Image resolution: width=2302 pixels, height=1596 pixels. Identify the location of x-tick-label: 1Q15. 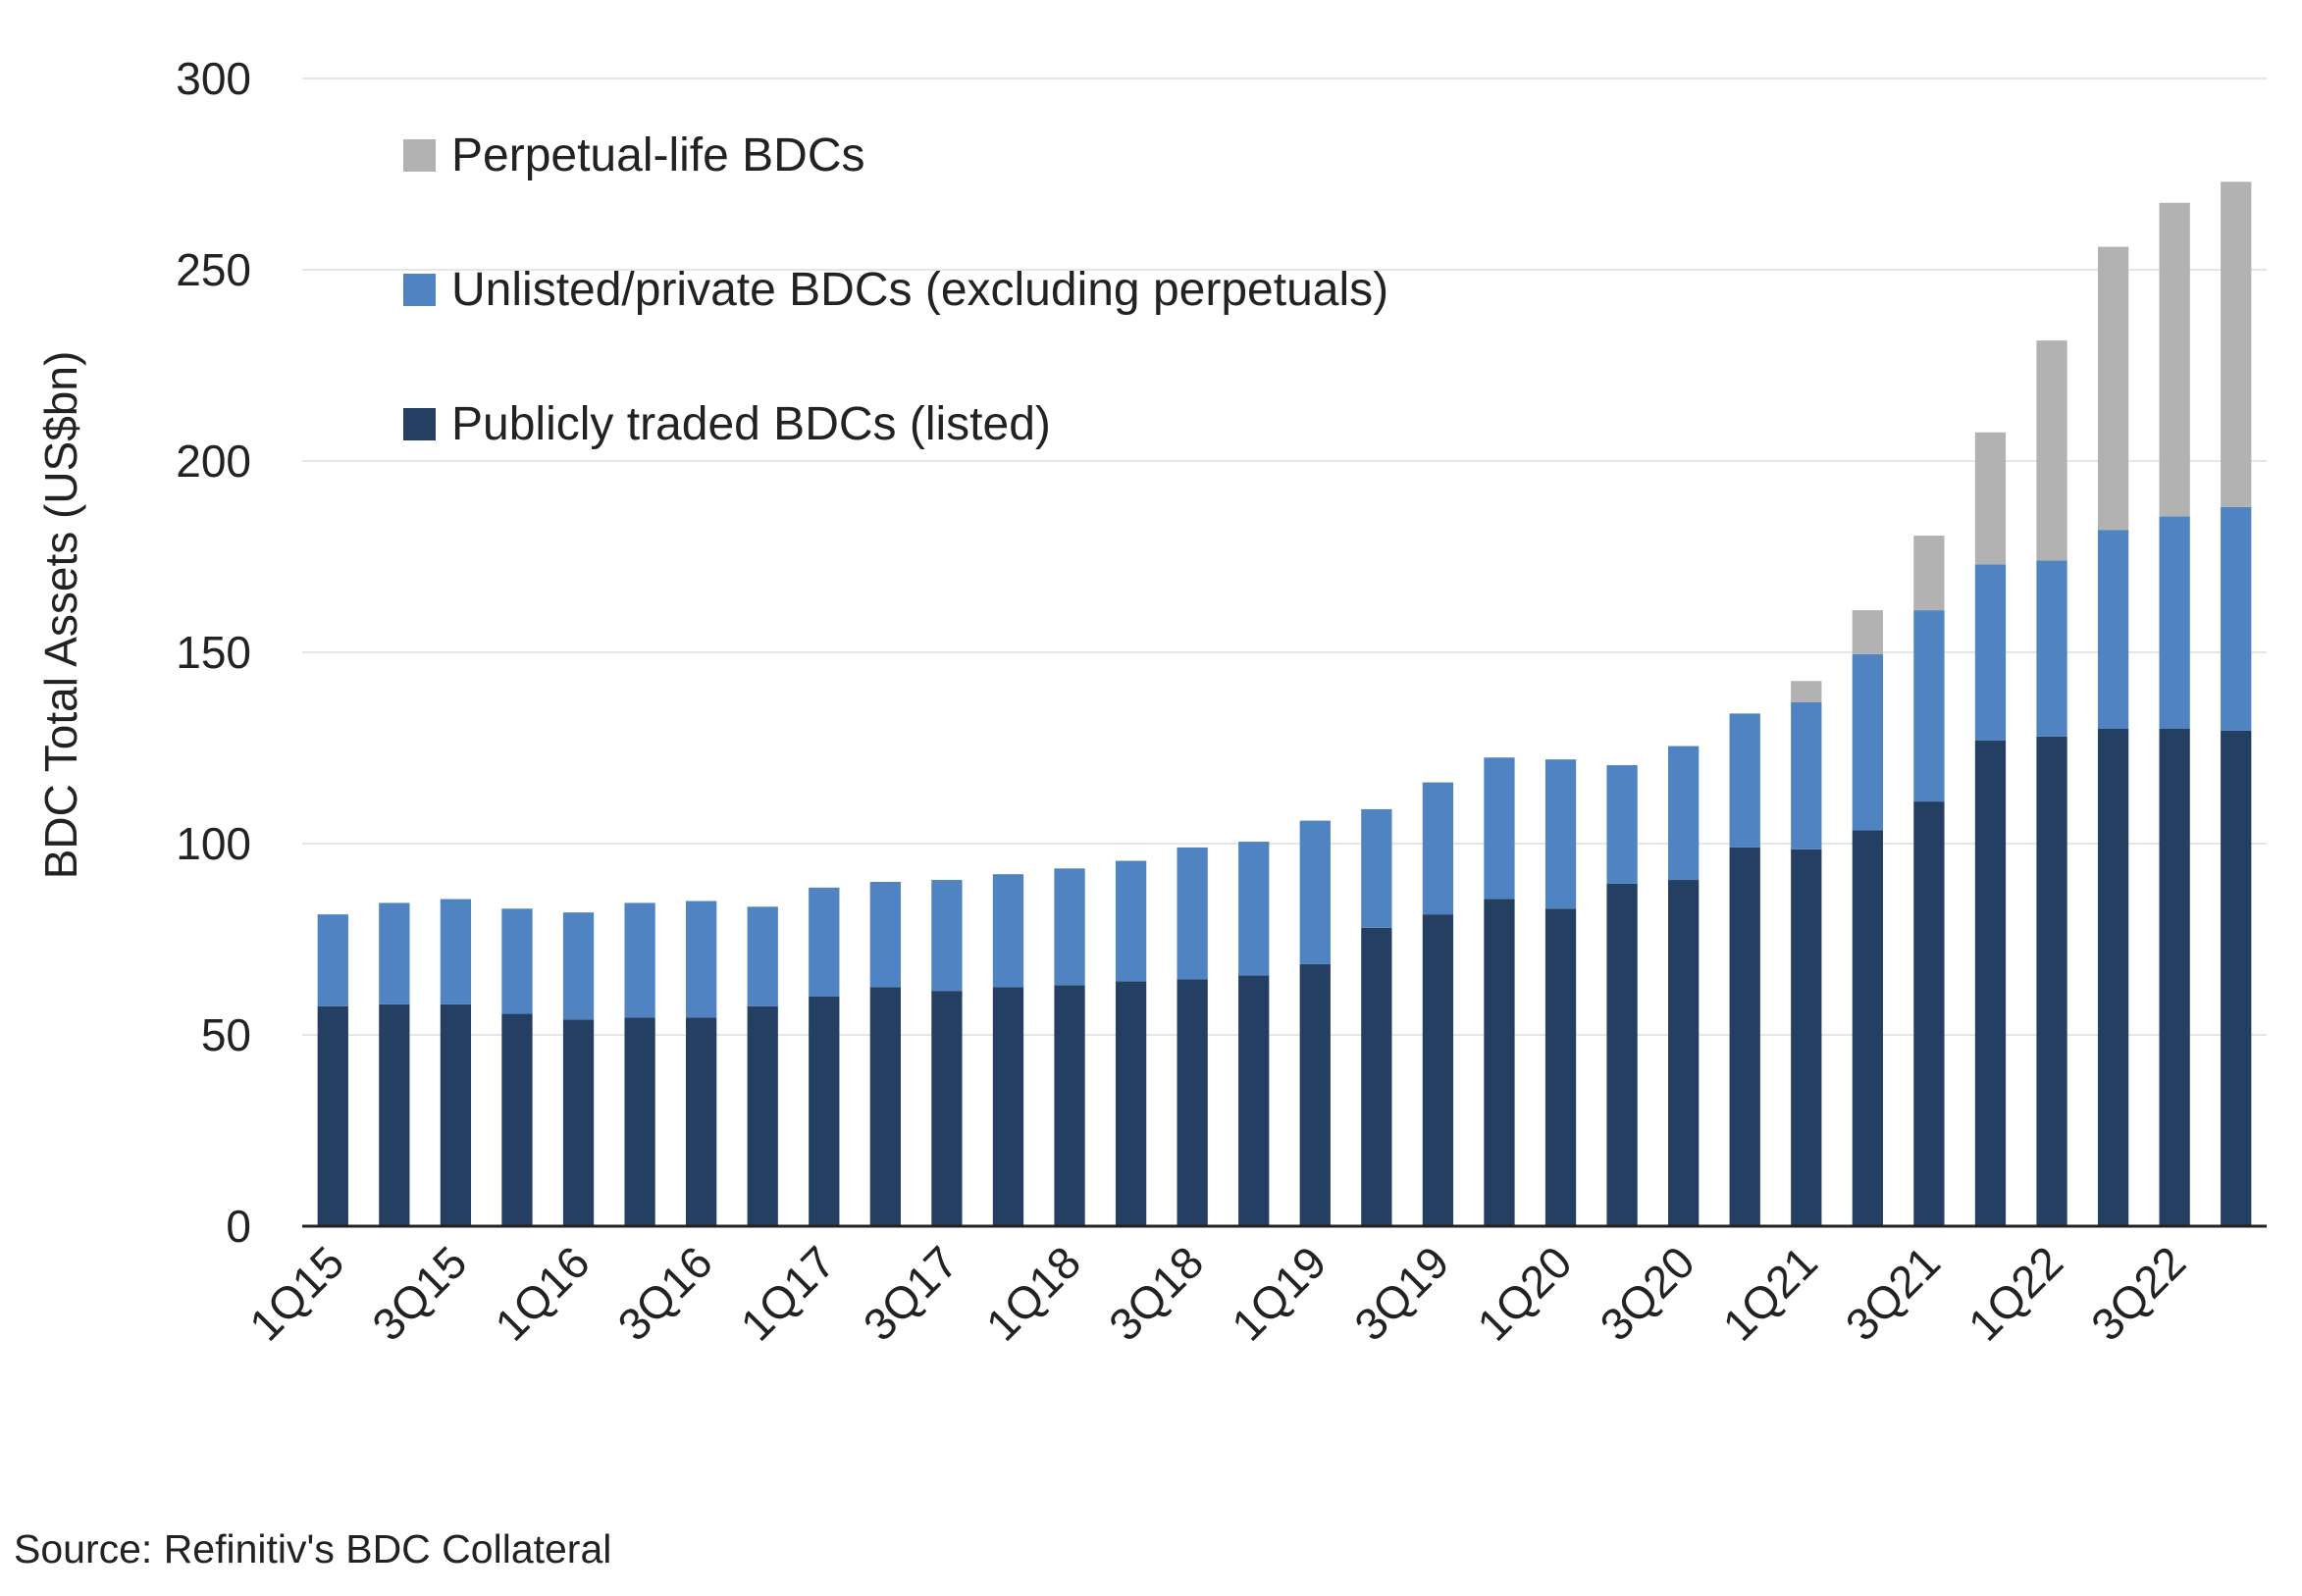
(296, 1293).